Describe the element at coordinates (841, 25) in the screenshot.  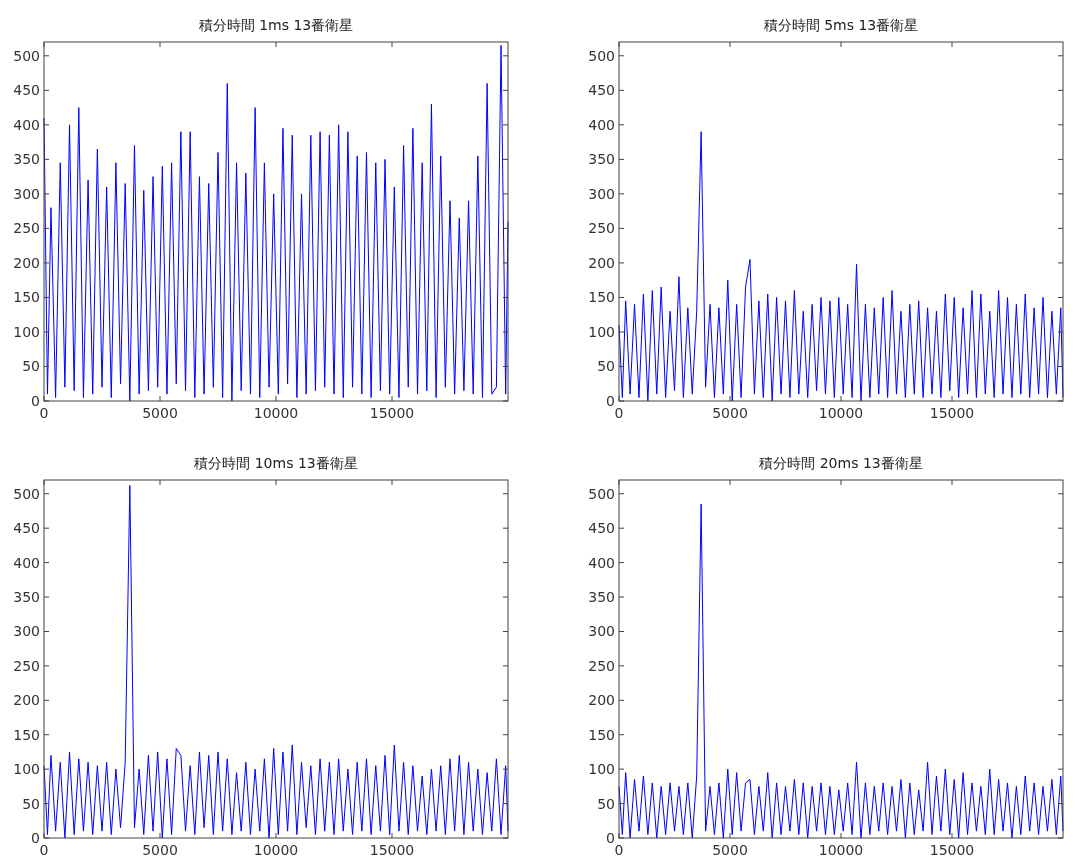
I see `chart-title: 積分時間 5ms 13番衛星` at that location.